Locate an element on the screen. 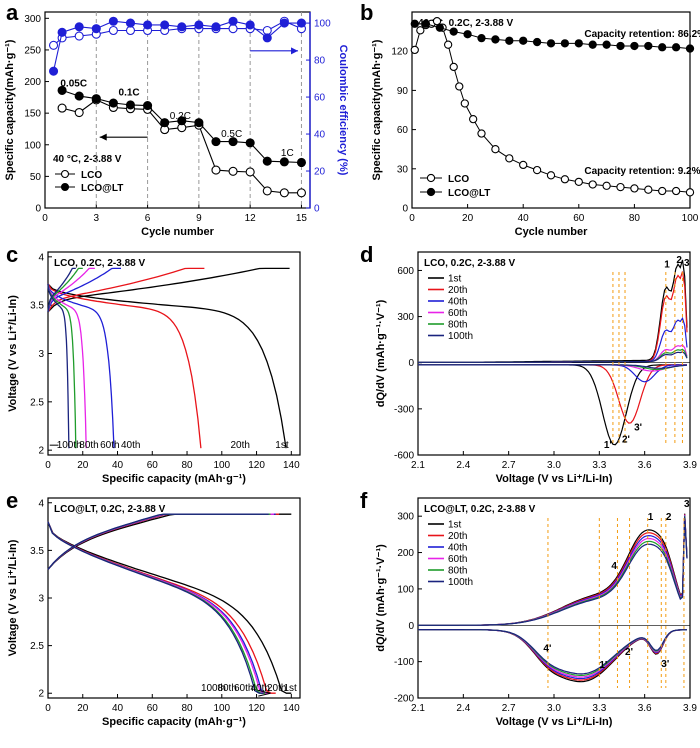 The image size is (700, 748). x-axis-label-f: Voltage (V vs Li⁺/Li-In) is located at coordinates (554, 722).